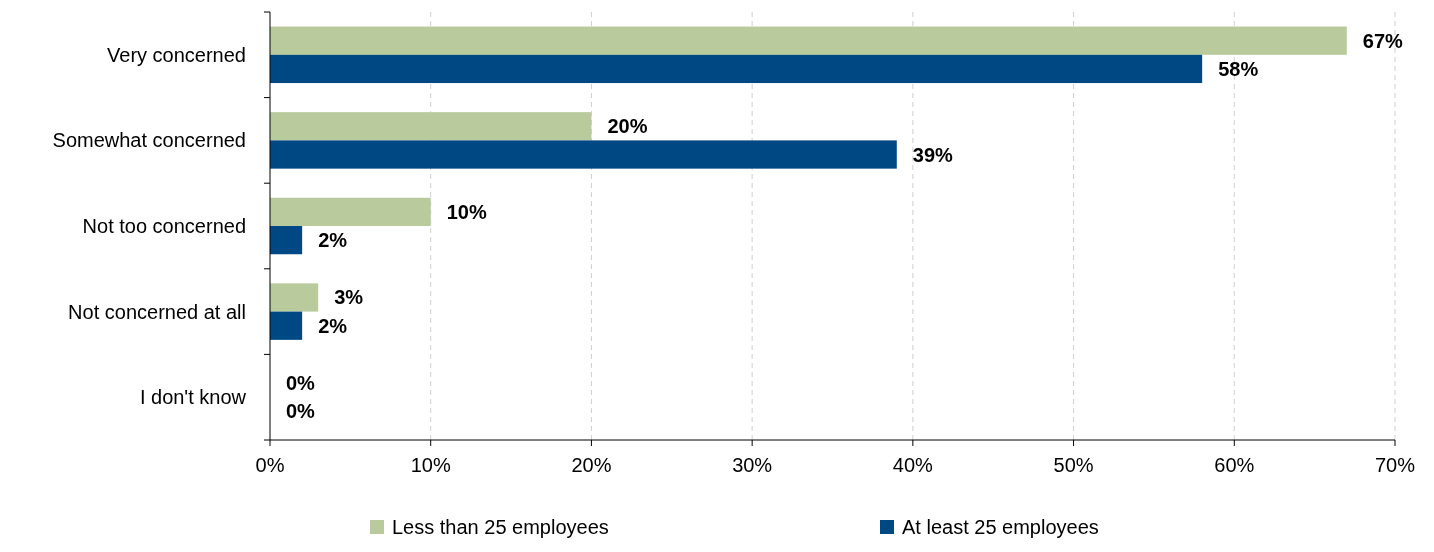 The height and width of the screenshot is (552, 1434). Describe the element at coordinates (1395, 465) in the screenshot. I see `x-tick-label: 70%` at that location.